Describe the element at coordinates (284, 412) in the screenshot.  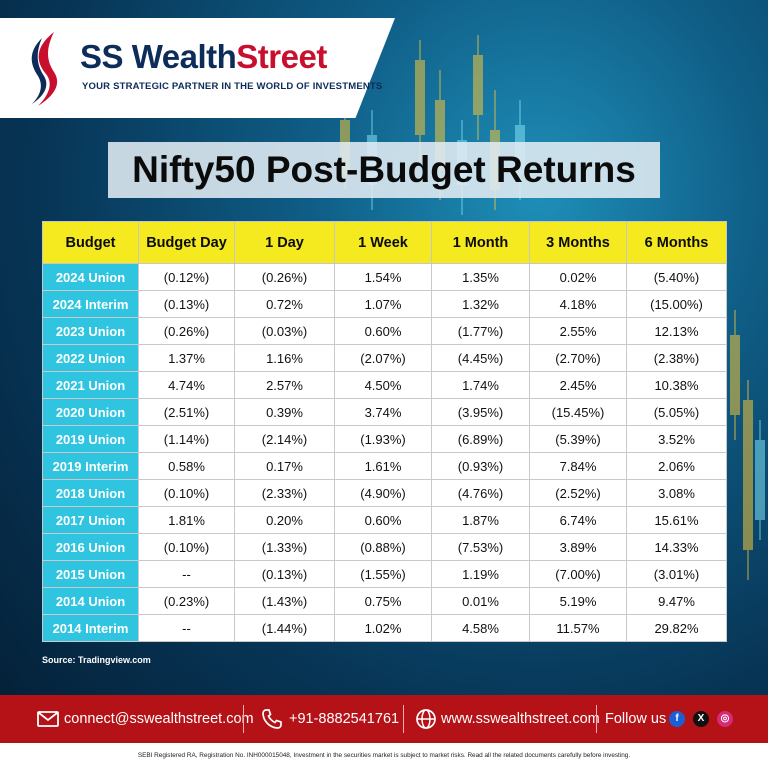
I see `return-cell: 0.39%` at that location.